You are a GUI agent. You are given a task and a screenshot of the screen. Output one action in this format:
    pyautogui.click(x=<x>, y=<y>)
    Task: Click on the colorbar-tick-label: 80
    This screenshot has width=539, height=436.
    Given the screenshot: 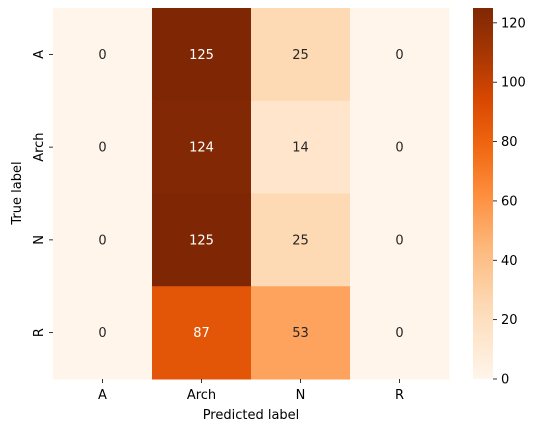 What is the action you would take?
    pyautogui.click(x=509, y=142)
    